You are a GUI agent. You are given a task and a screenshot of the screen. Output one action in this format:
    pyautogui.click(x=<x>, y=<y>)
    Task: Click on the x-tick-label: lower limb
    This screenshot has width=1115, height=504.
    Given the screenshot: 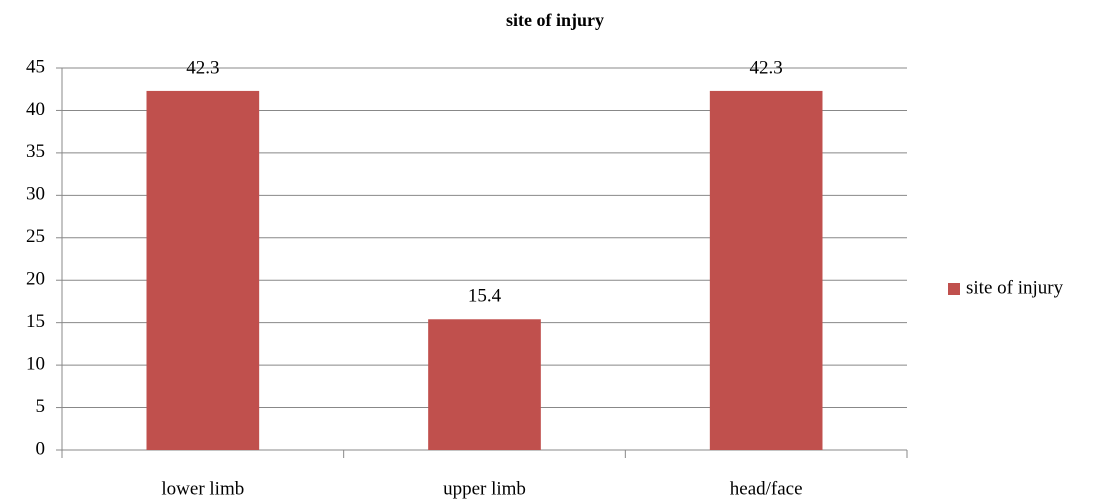 What is the action you would take?
    pyautogui.click(x=202, y=488)
    